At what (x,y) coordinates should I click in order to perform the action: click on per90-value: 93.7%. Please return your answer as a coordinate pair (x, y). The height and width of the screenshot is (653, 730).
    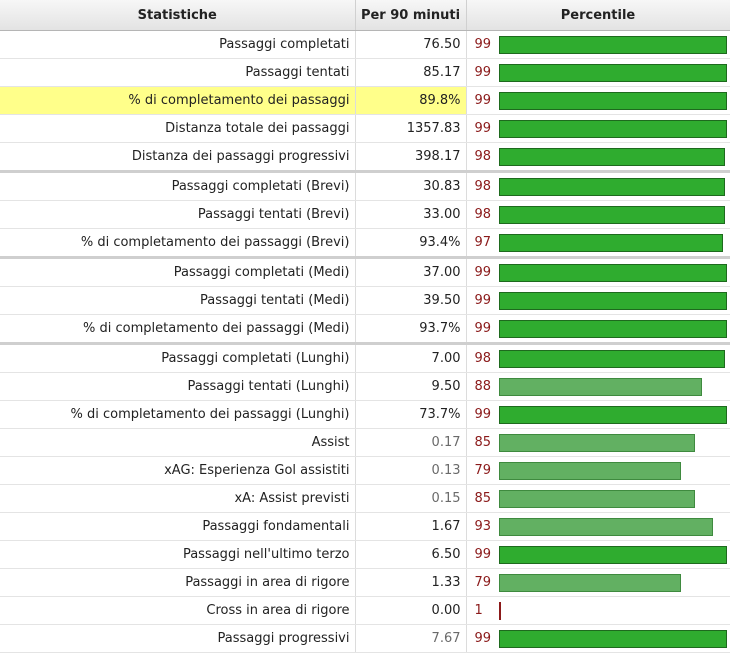
    Looking at the image, I should click on (411, 329).